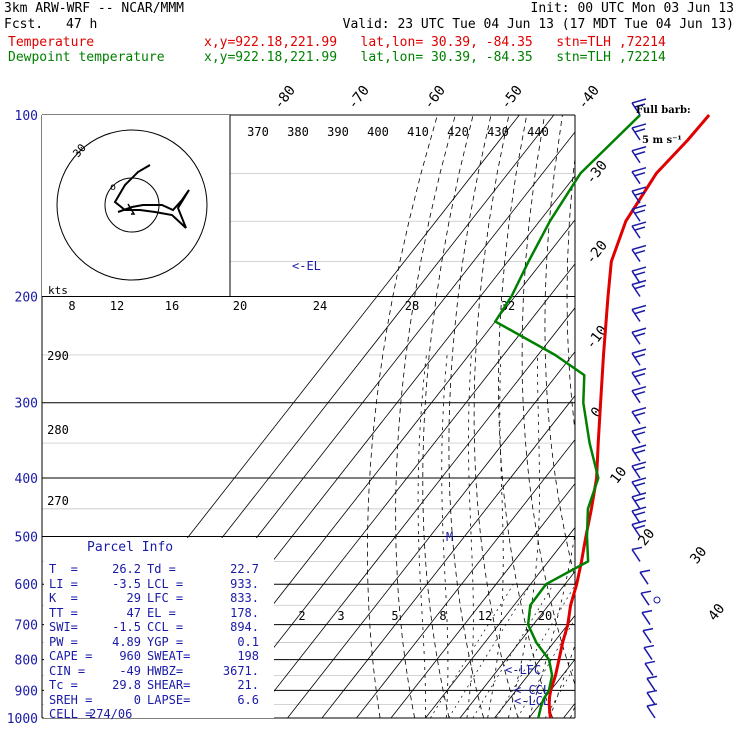 The height and width of the screenshot is (740, 740). I want to click on parcel-info-cell: 22.7, so click(244, 569).